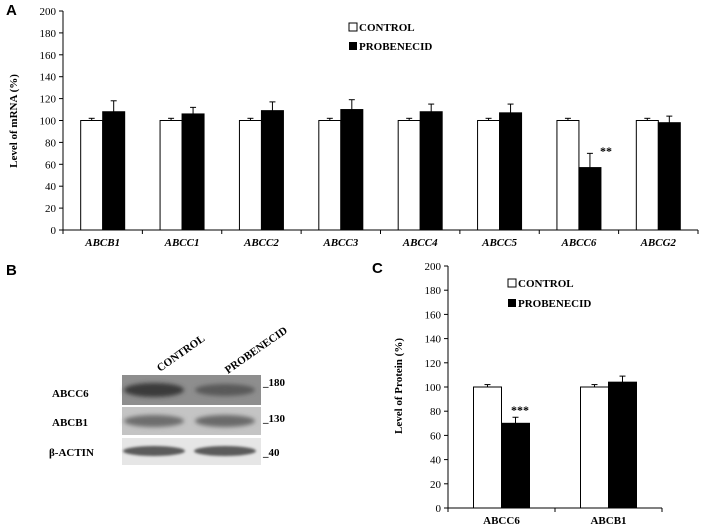 This screenshot has height=528, width=724. I want to click on blot-label-abcc6: ABCC6, so click(70, 394).